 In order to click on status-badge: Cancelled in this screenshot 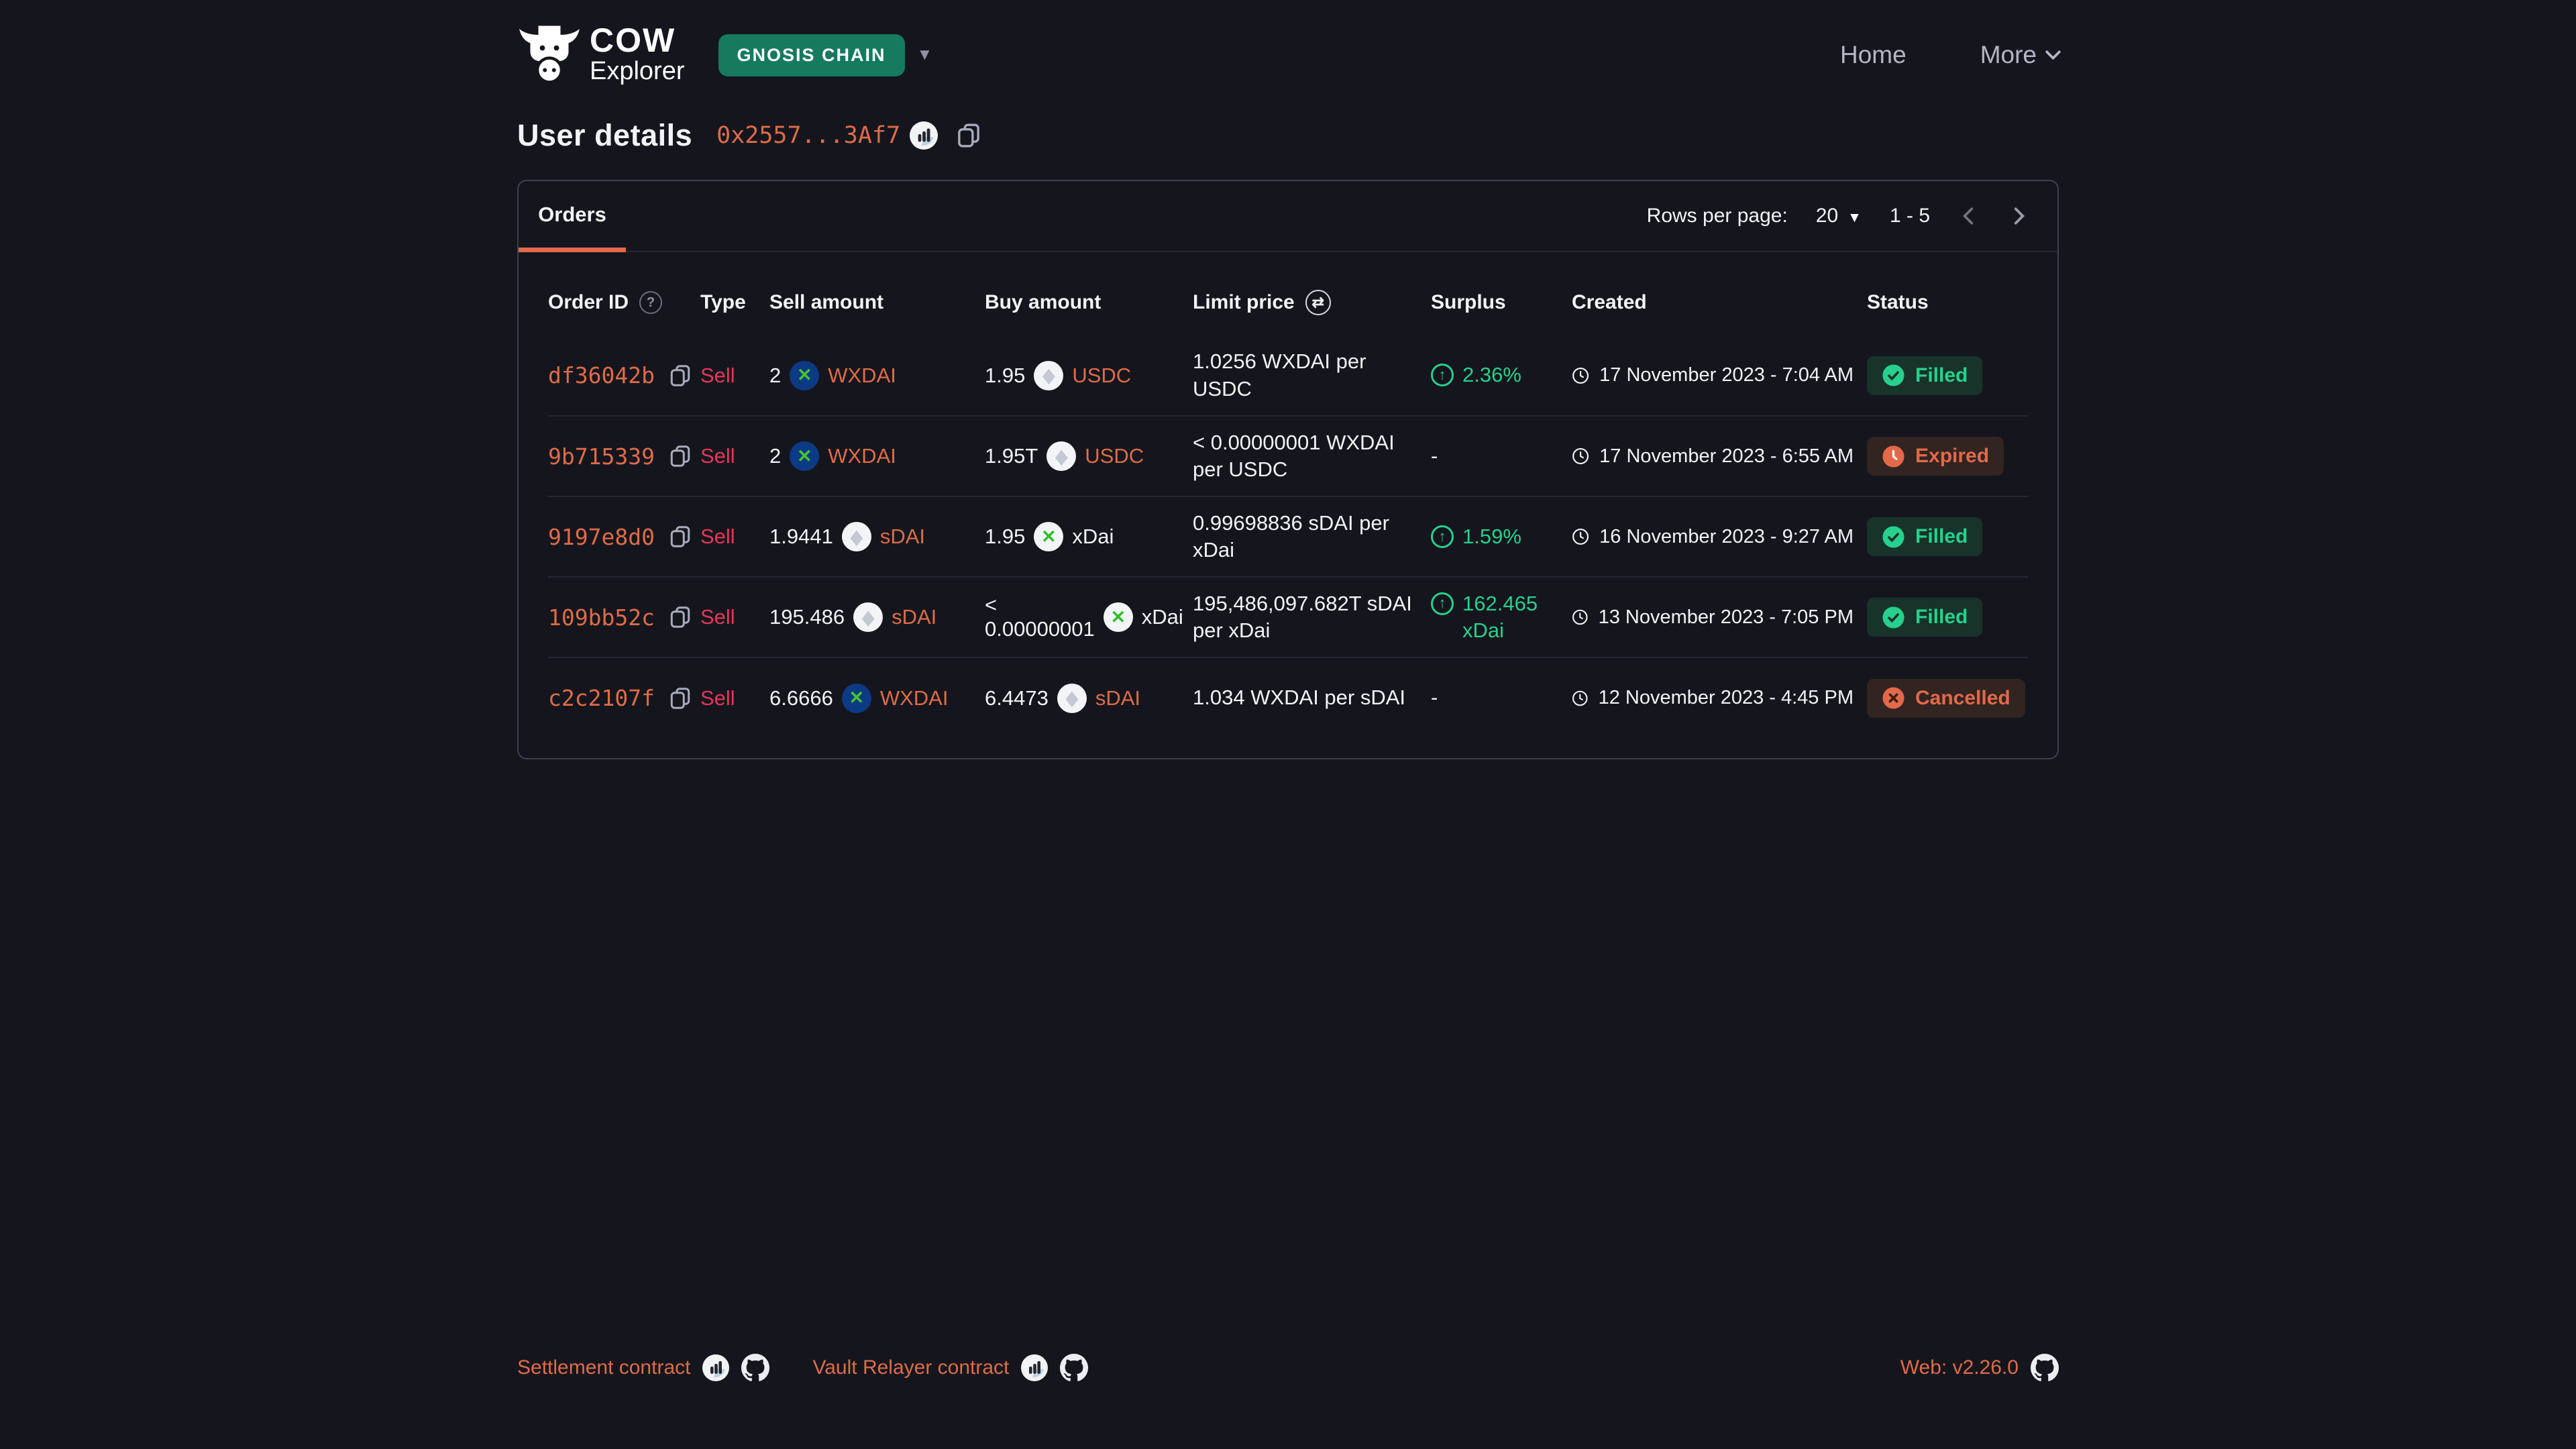, I will do `click(1946, 698)`.